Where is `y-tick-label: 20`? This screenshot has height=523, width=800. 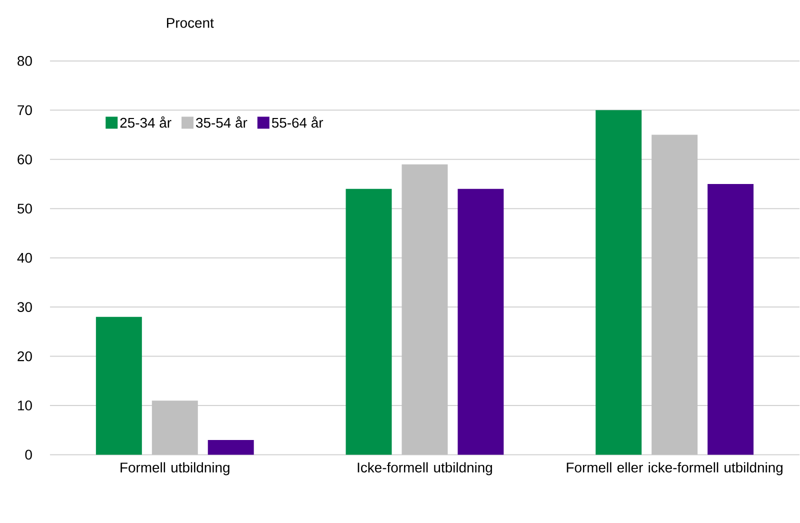
y-tick-label: 20 is located at coordinates (25, 356).